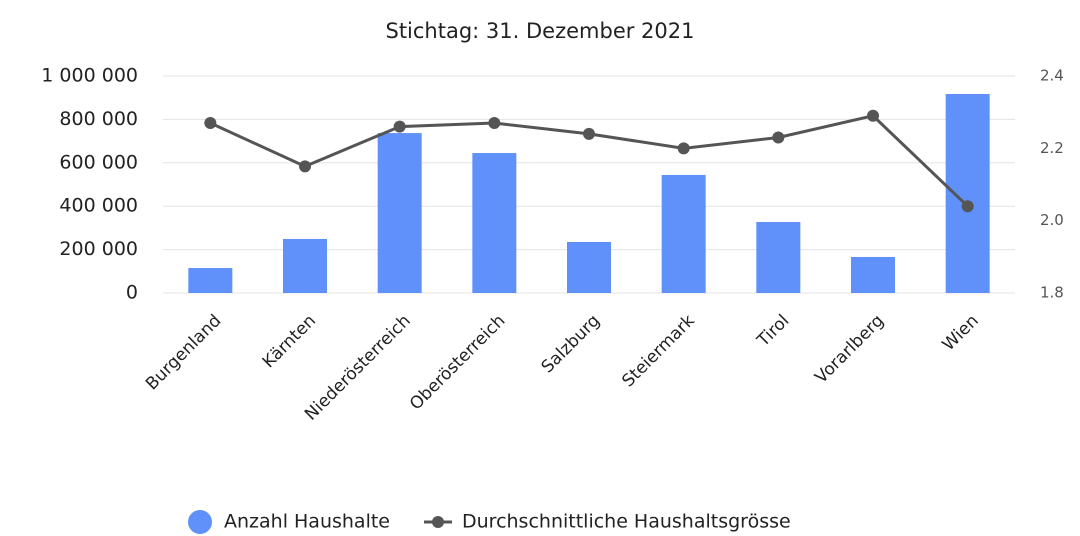  I want to click on x-tick-label: Salzburg, so click(571, 344).